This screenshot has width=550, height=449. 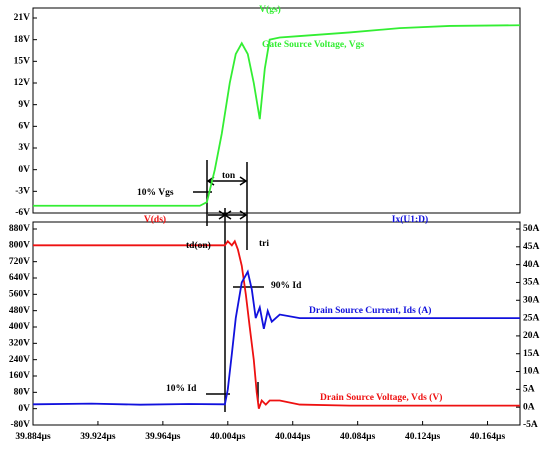 What do you see at coordinates (19, 262) in the screenshot?
I see `y-tick-label: 720V` at bounding box center [19, 262].